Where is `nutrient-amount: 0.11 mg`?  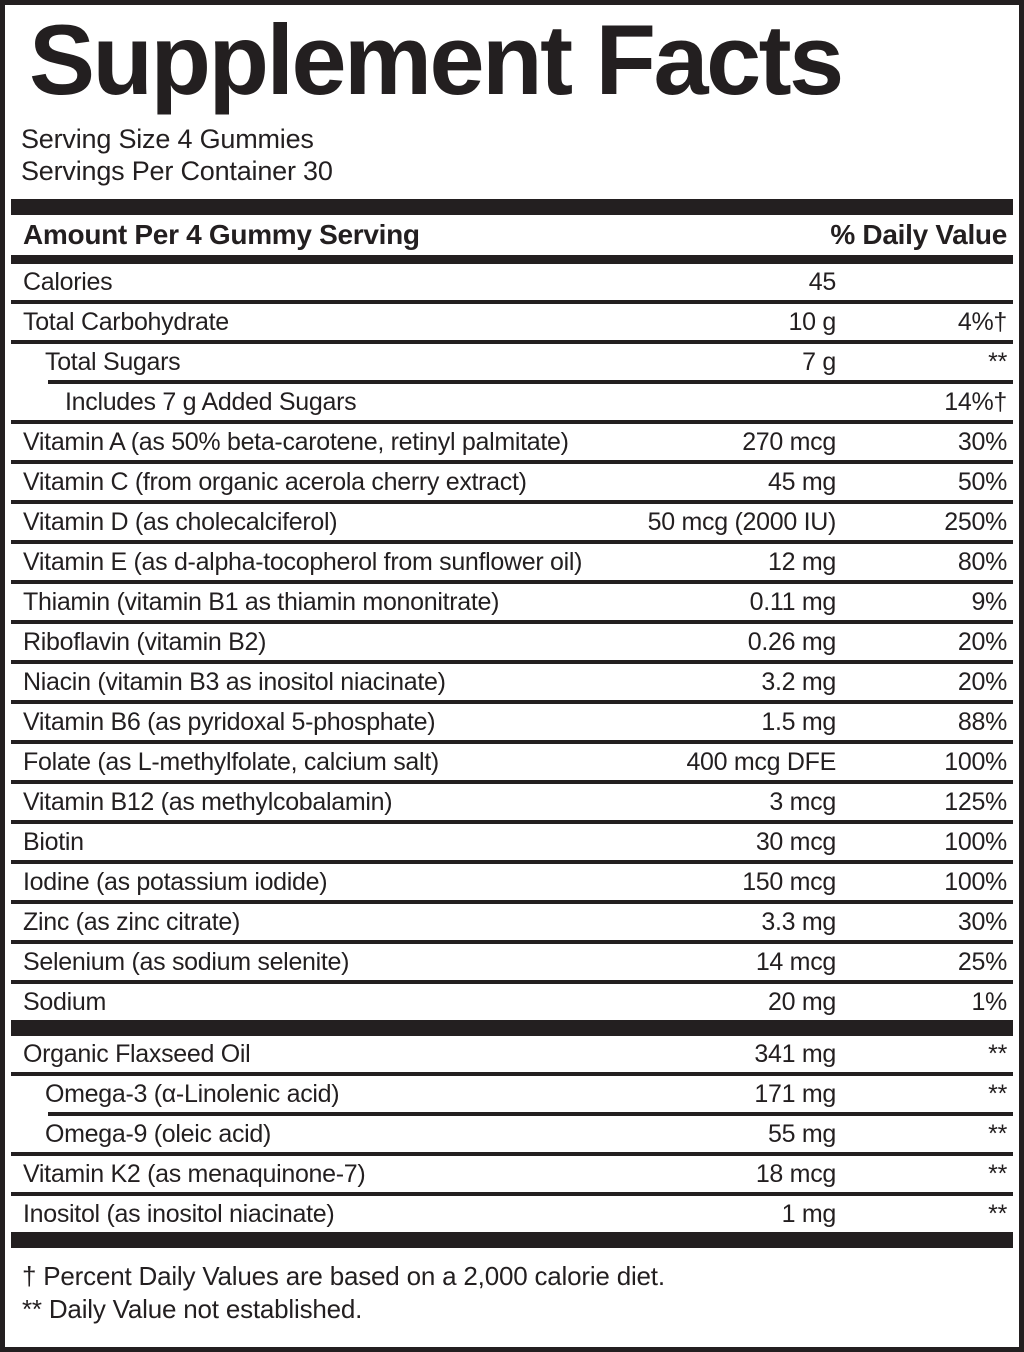 nutrient-amount: 0.11 mg is located at coordinates (793, 602).